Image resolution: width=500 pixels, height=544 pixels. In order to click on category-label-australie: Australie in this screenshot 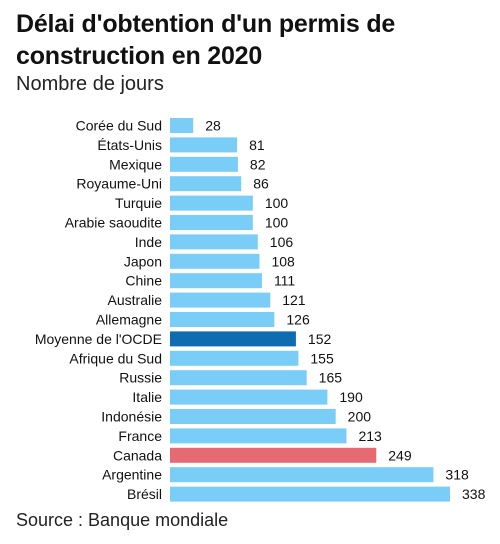, I will do `click(135, 300)`.